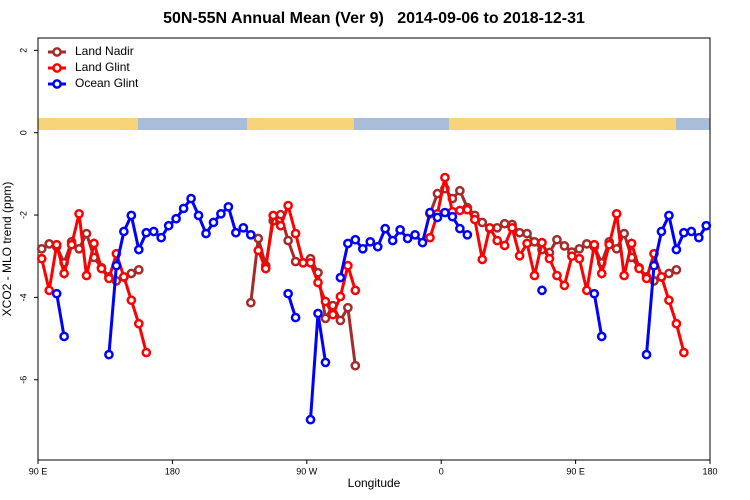  I want to click on y-tick-label: -4, so click(23, 297).